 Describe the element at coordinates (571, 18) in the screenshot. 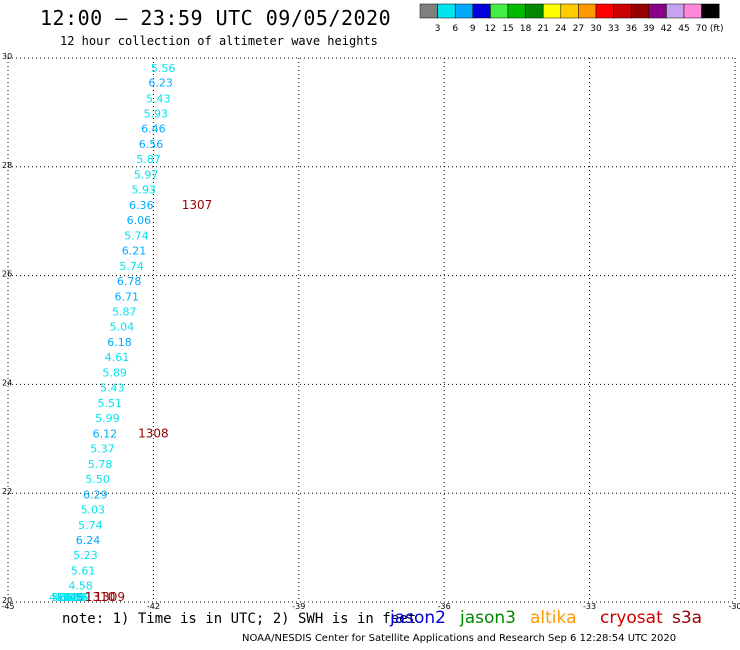

I see `colorbar-legend: 3 6 9 12 15 18 21 24 27 30 33 36 39 42 45 70 (ft)` at that location.